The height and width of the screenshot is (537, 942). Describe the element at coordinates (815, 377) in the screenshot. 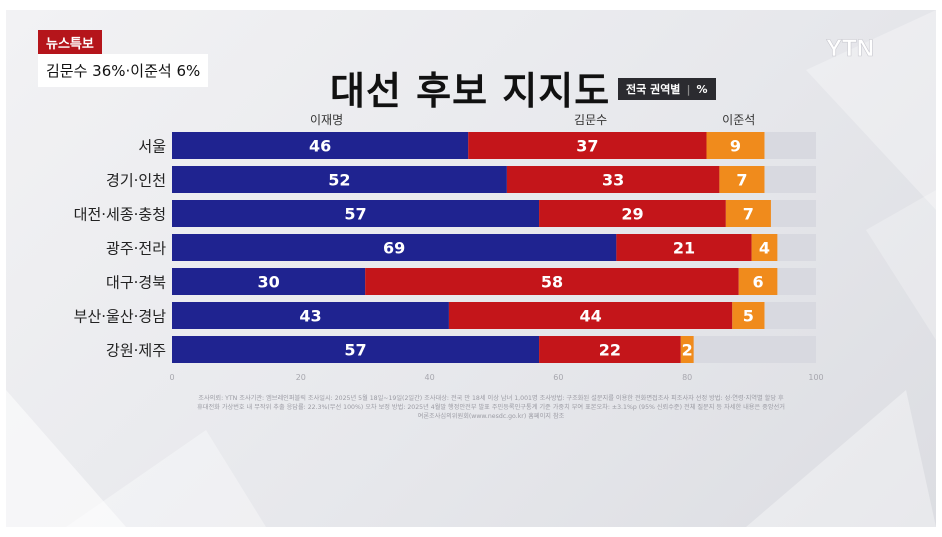

I see `x-tick-label: 100` at that location.